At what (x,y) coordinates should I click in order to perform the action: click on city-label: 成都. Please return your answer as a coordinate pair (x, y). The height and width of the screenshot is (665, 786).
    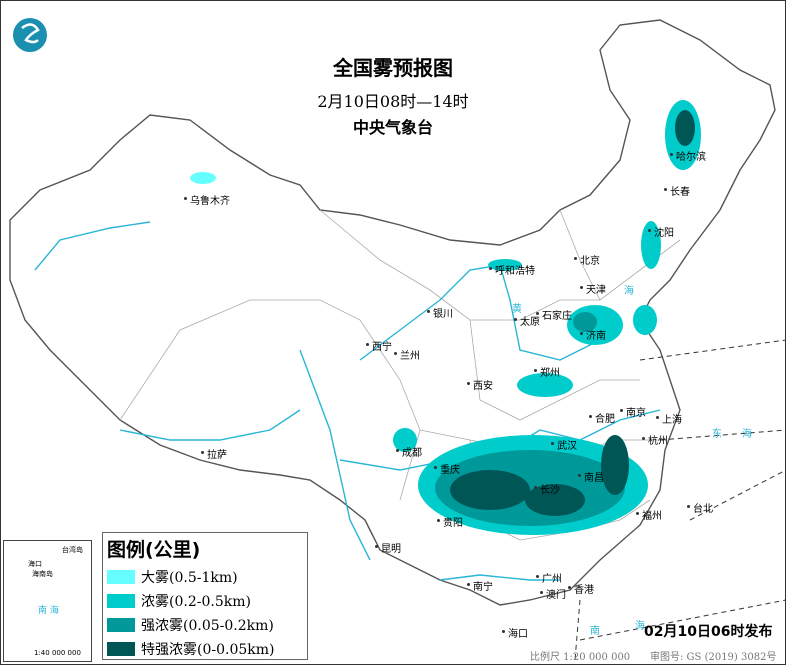
    Looking at the image, I should click on (412, 453).